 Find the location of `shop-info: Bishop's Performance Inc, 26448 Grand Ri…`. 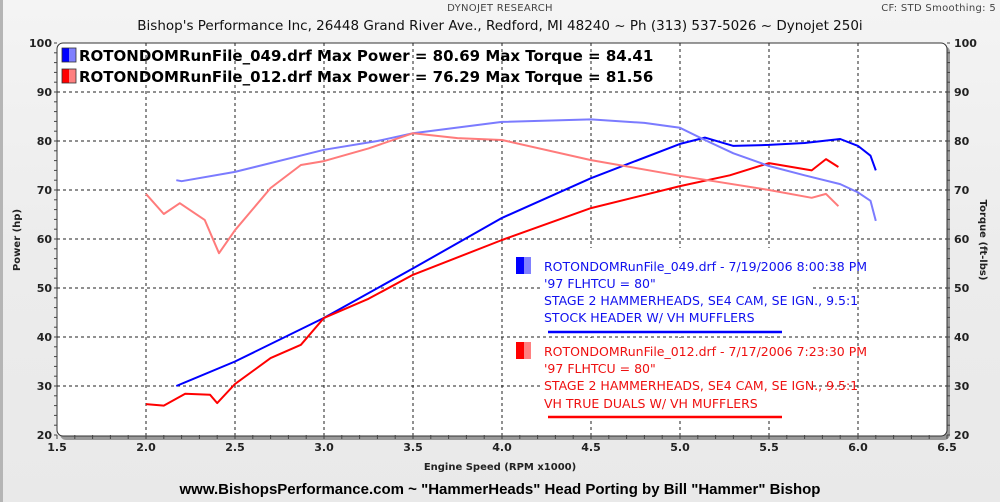

shop-info: Bishop's Performance Inc, 26448 Grand Ri… is located at coordinates (500, 26).